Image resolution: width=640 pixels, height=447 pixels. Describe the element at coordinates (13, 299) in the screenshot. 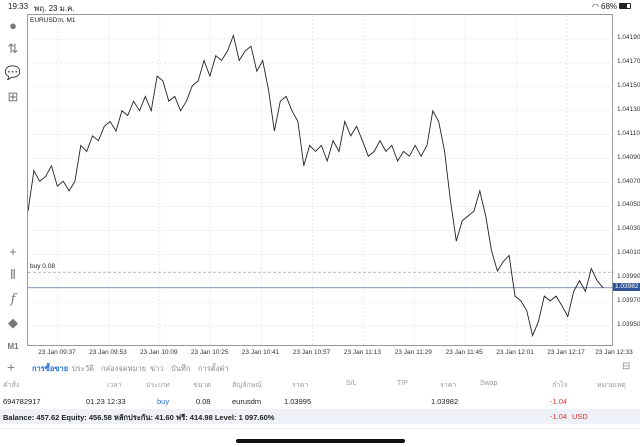

I see `indicators-icon: f` at that location.